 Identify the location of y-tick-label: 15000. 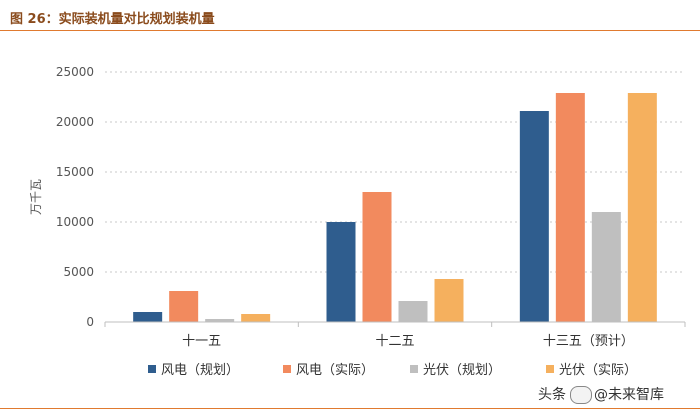
(75, 172).